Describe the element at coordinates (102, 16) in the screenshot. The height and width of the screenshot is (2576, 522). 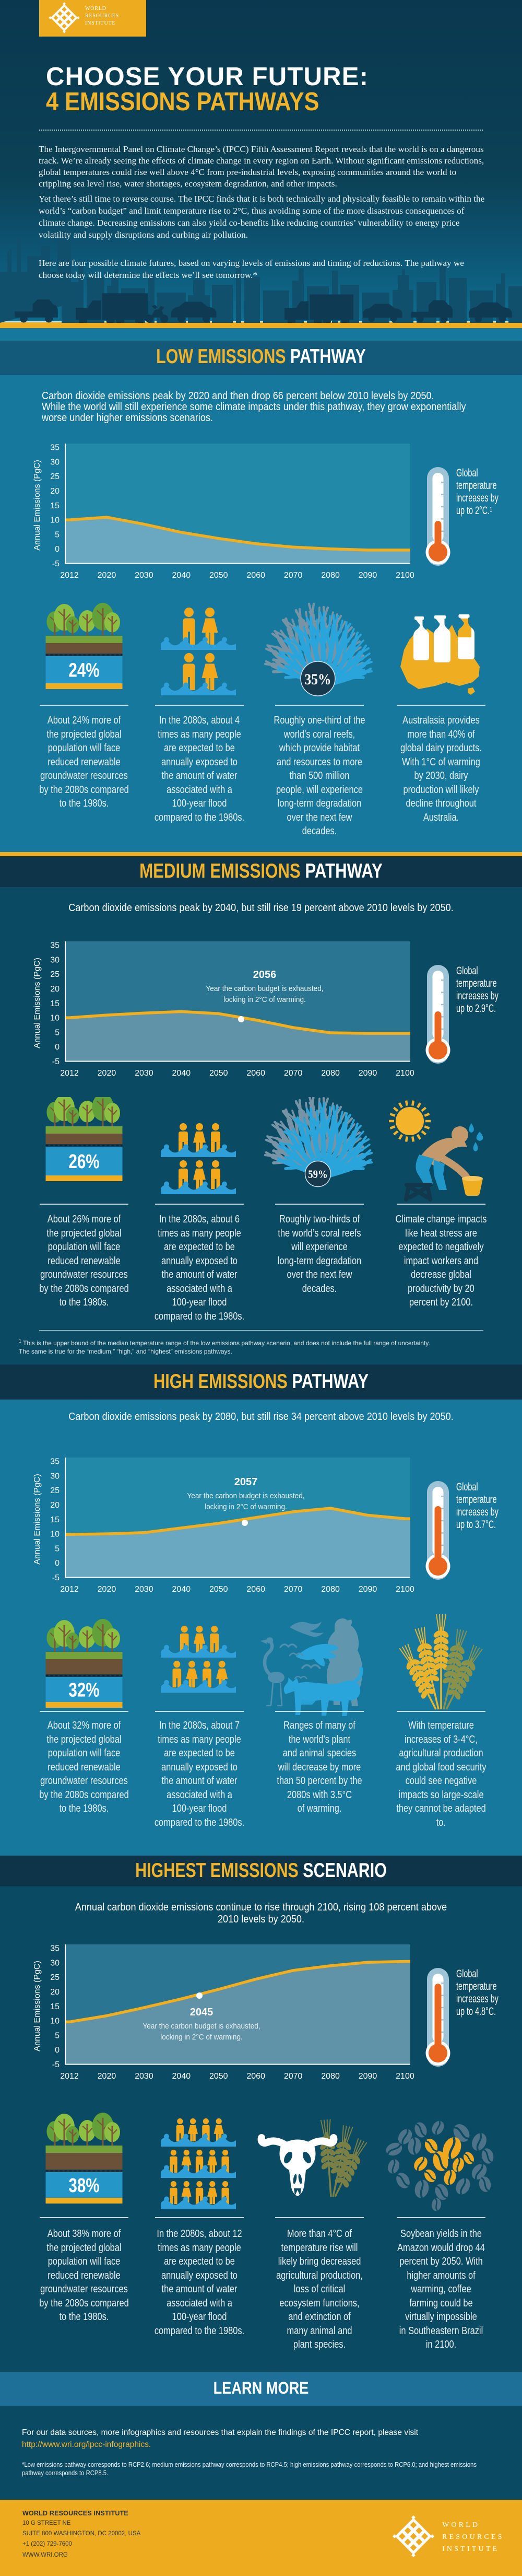
I see `svg-text: RESOURCES` at that location.